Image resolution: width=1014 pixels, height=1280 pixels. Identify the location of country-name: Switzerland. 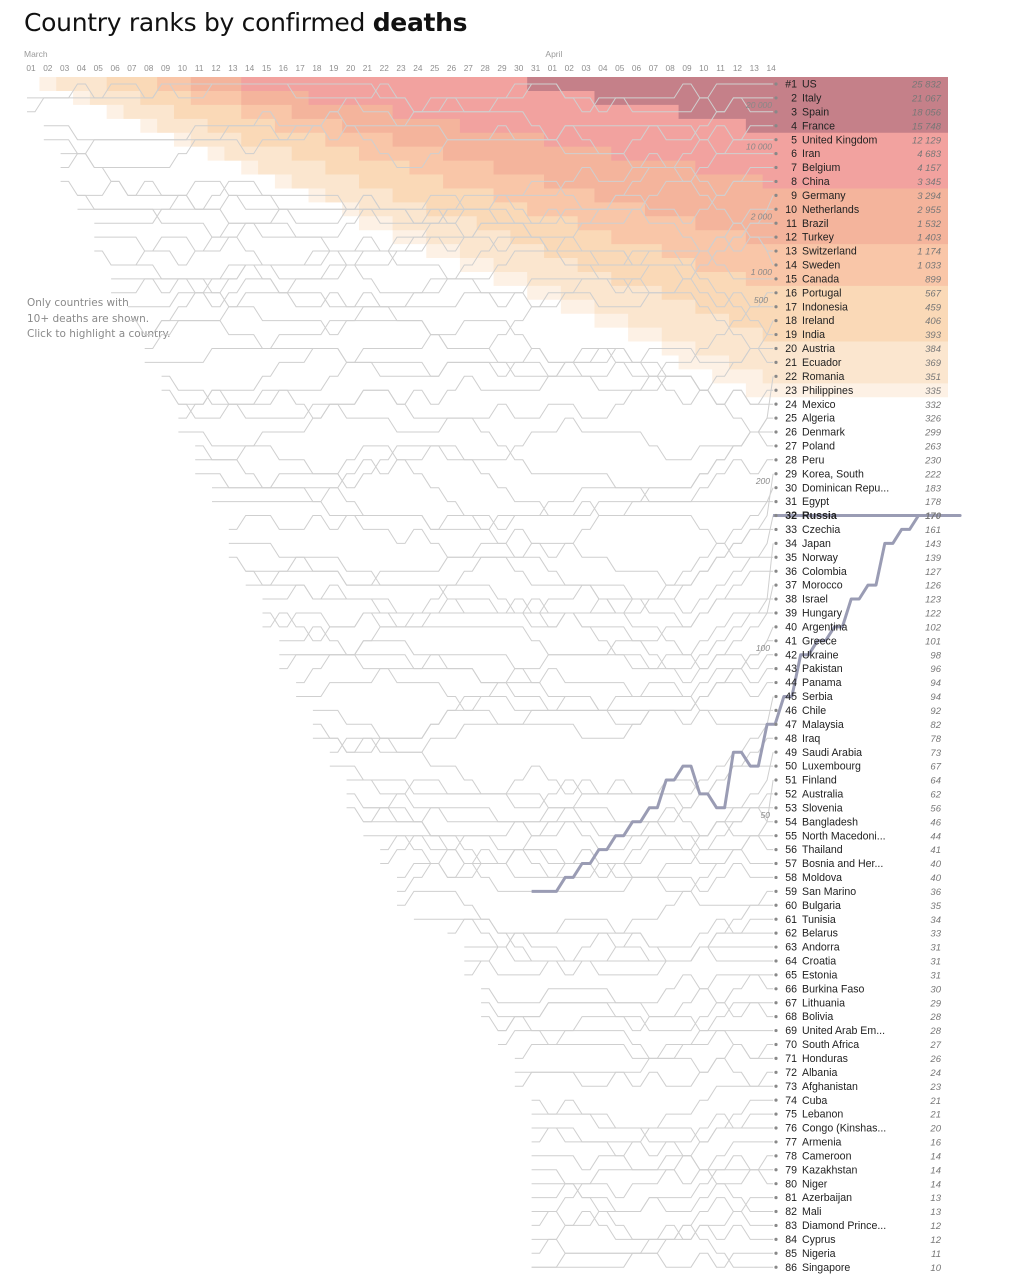
(829, 252).